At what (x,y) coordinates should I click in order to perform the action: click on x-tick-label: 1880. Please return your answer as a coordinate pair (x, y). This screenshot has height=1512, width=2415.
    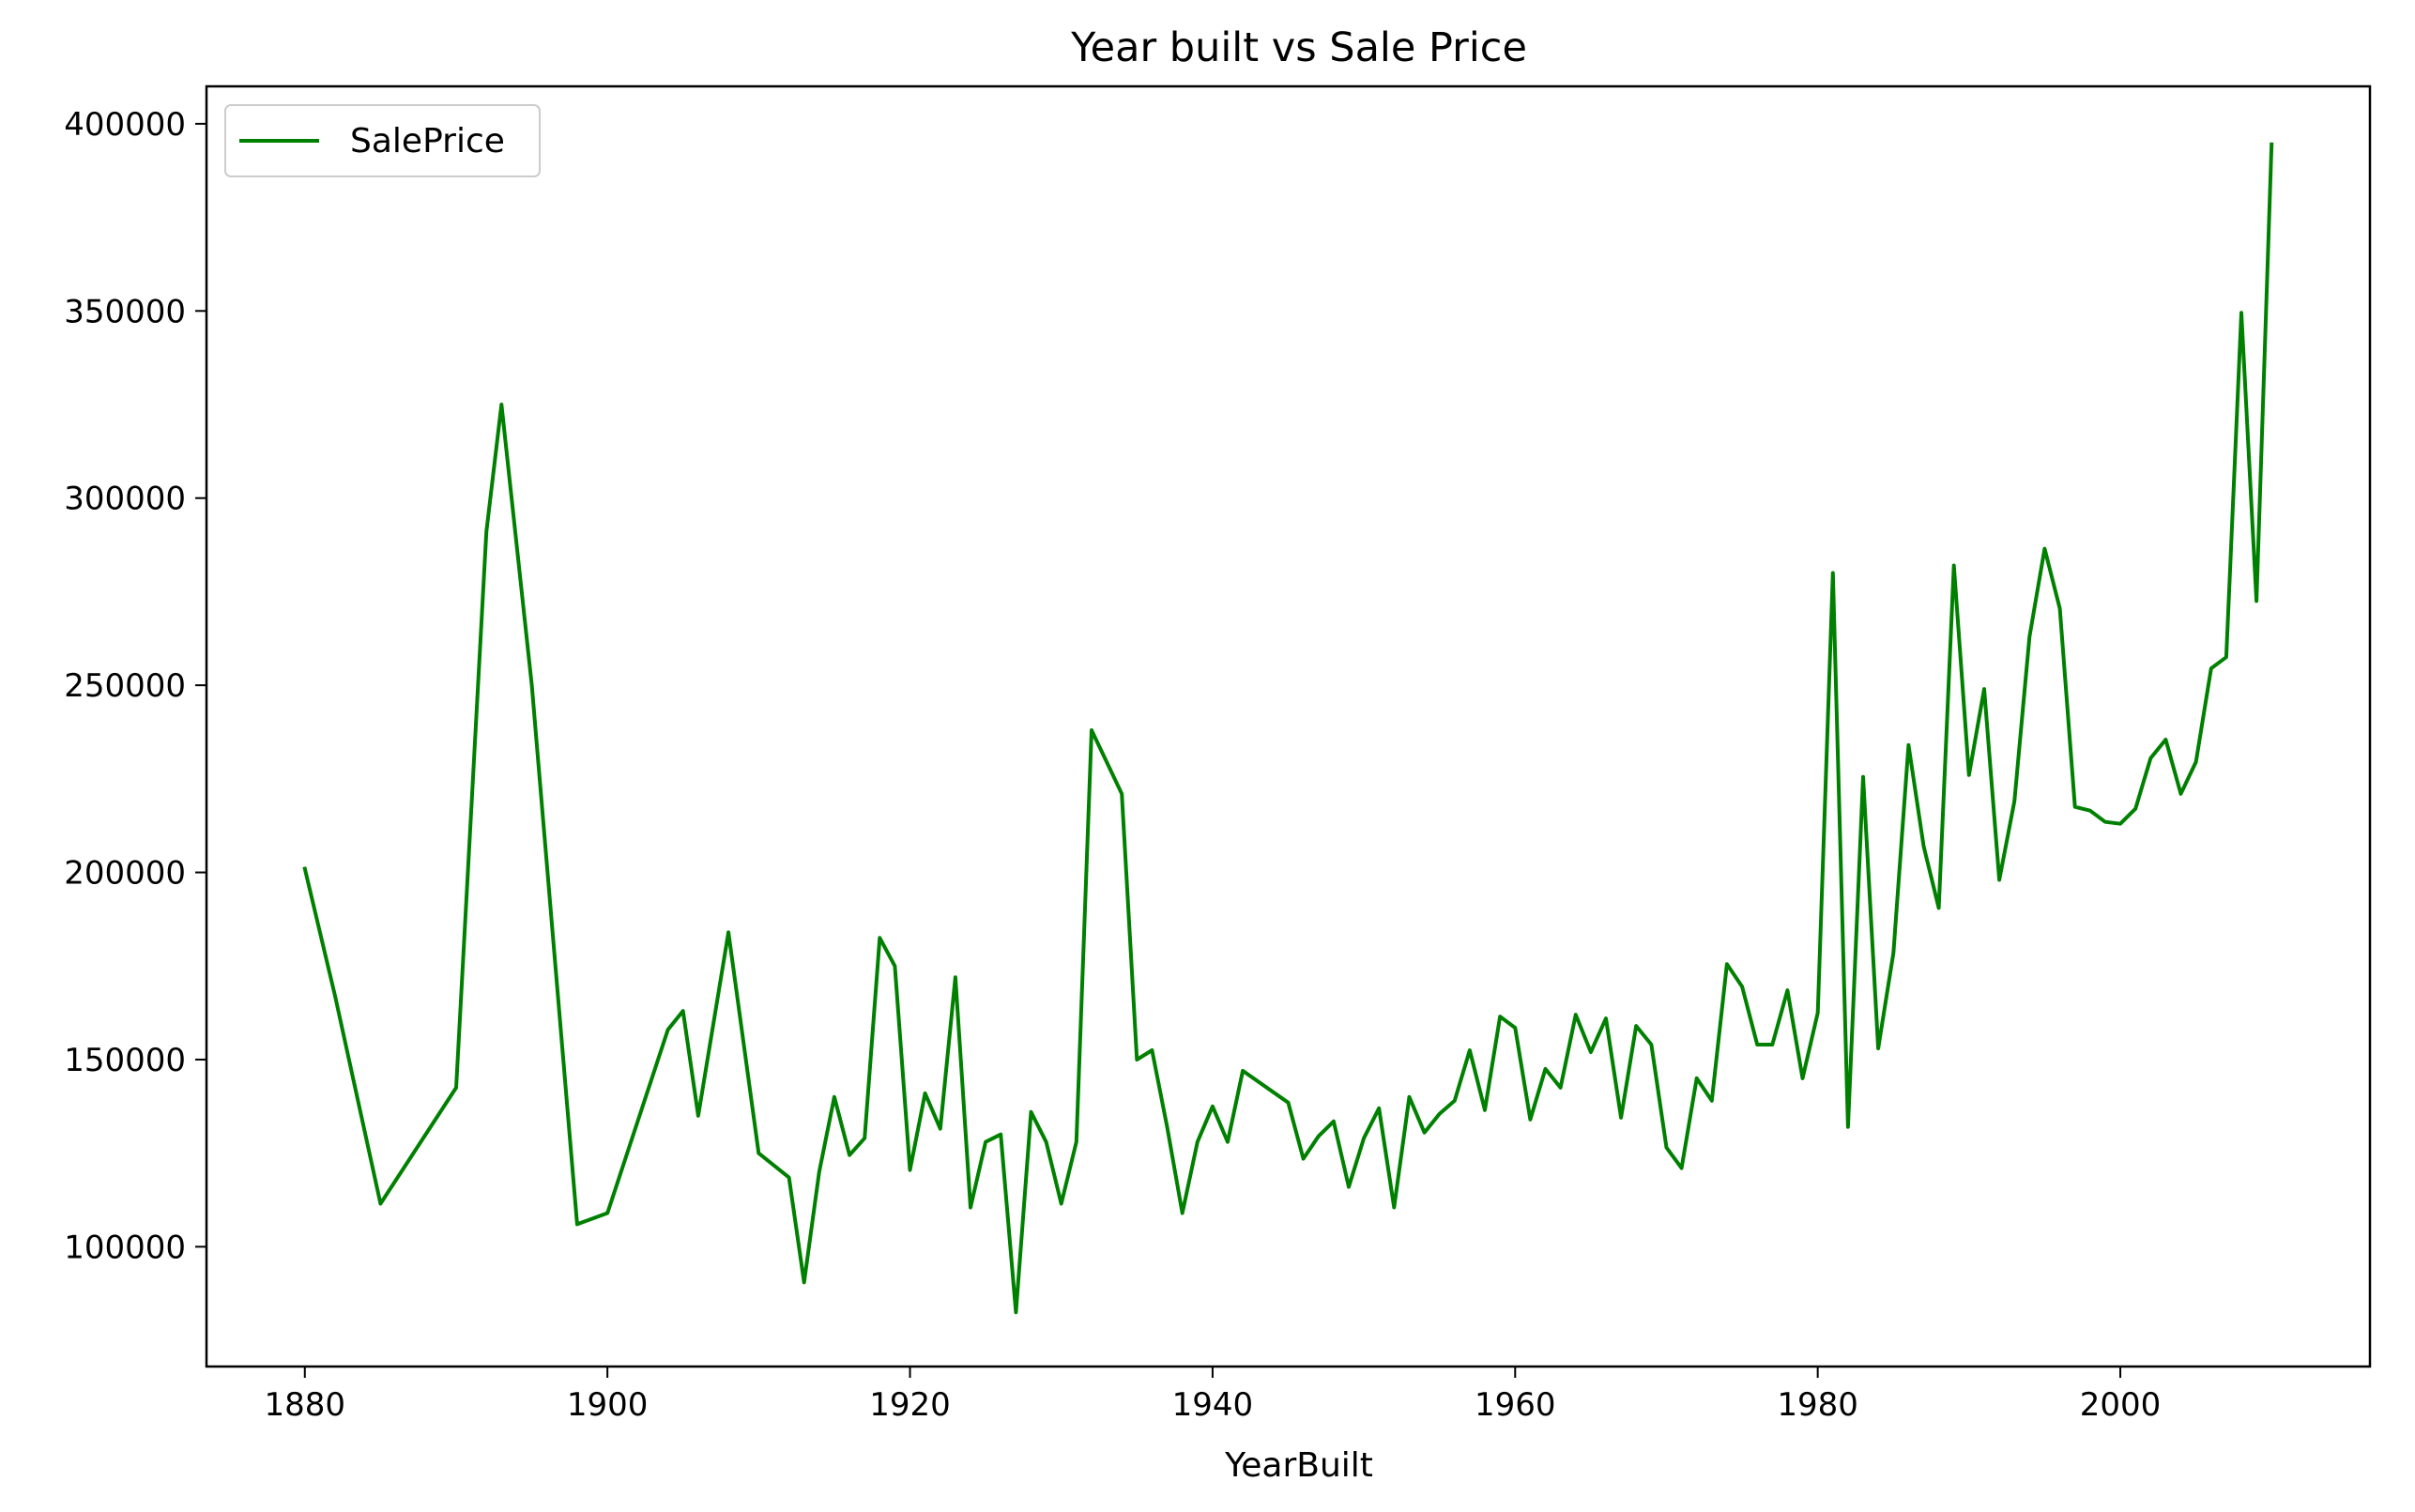
    Looking at the image, I should click on (305, 1405).